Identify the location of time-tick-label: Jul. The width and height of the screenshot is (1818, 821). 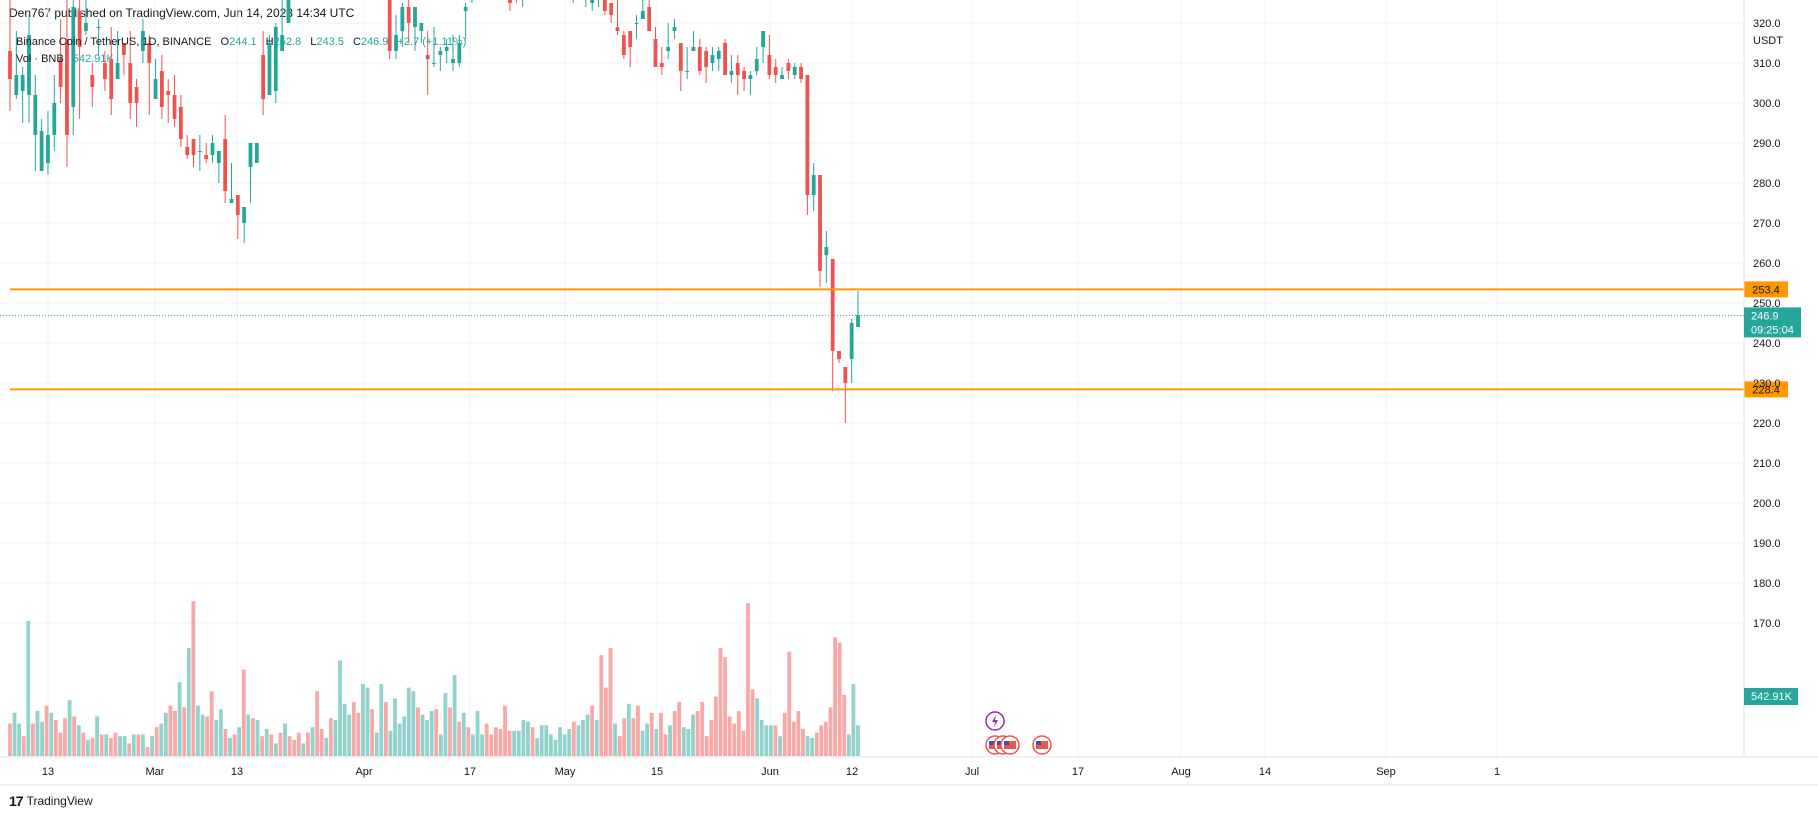
(972, 772).